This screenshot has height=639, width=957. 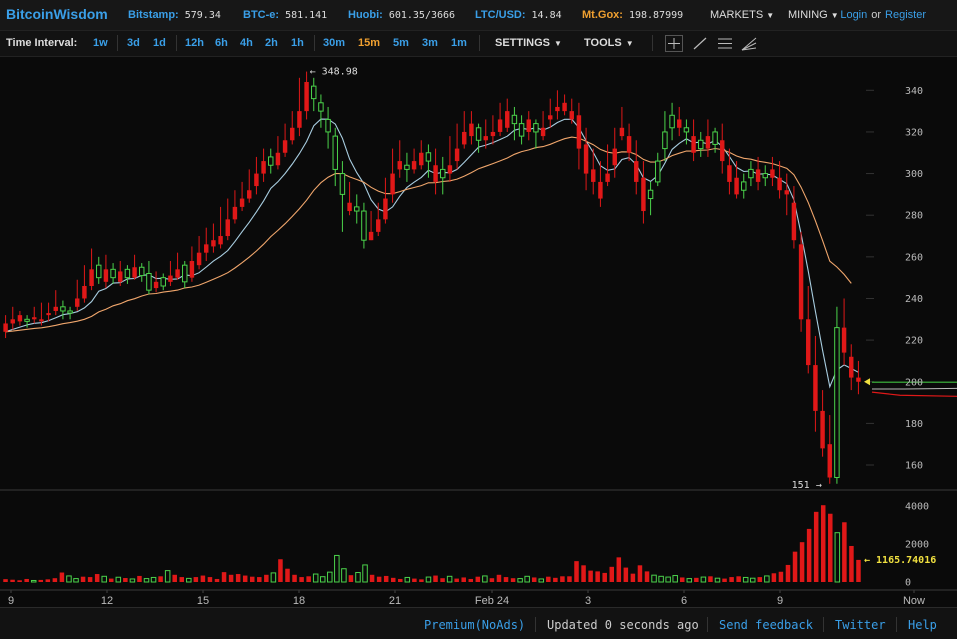 I want to click on x-tick-label: 15, so click(x=203, y=601).